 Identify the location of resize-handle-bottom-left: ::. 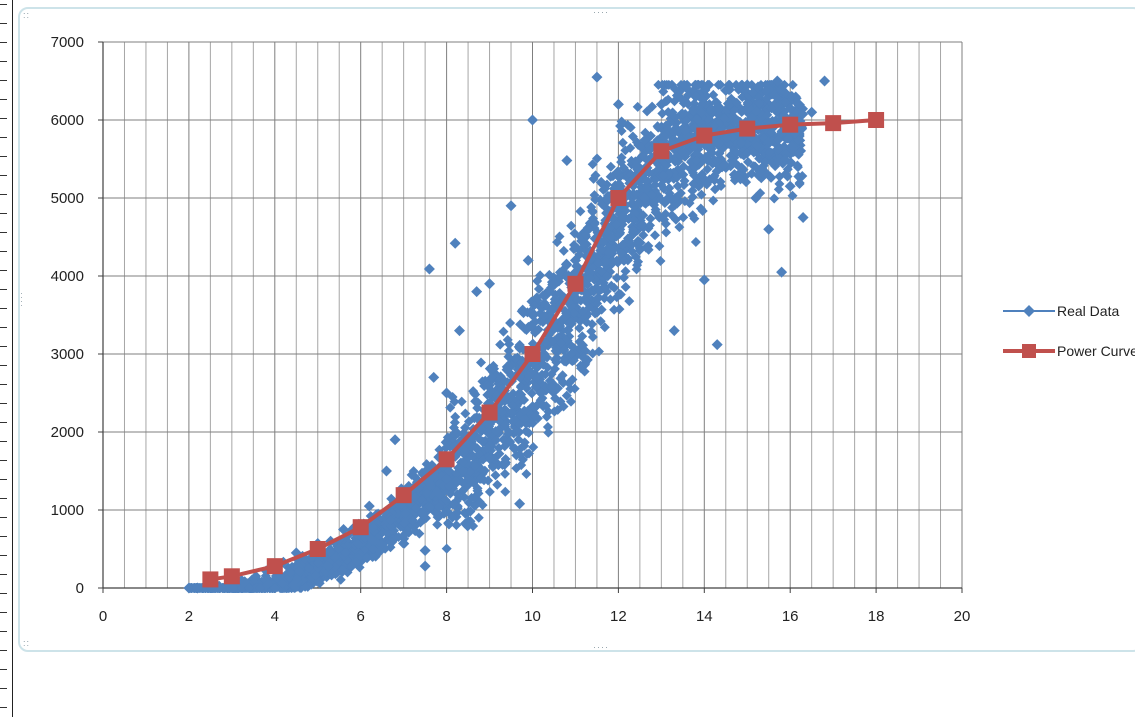
(27, 643).